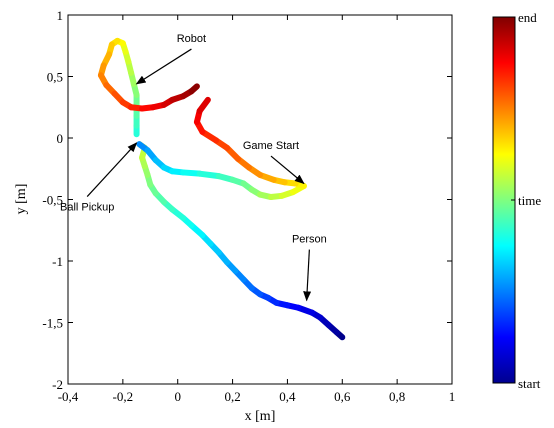 This screenshot has width=554, height=428. Describe the element at coordinates (163, 66) in the screenshot. I see `annotation-arrow-robot` at that location.